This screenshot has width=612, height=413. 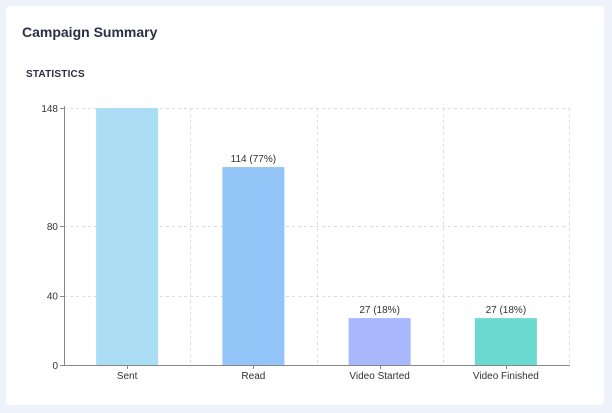 I want to click on x-tick-label-3: Video Finished, so click(x=506, y=376).